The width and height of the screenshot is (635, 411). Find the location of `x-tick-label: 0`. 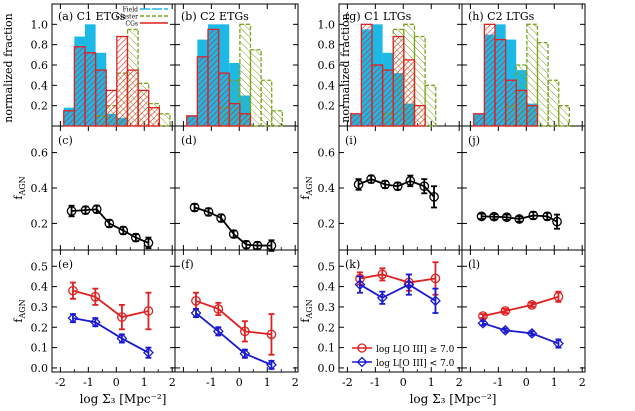

x-tick-label: 0 is located at coordinates (526, 382).